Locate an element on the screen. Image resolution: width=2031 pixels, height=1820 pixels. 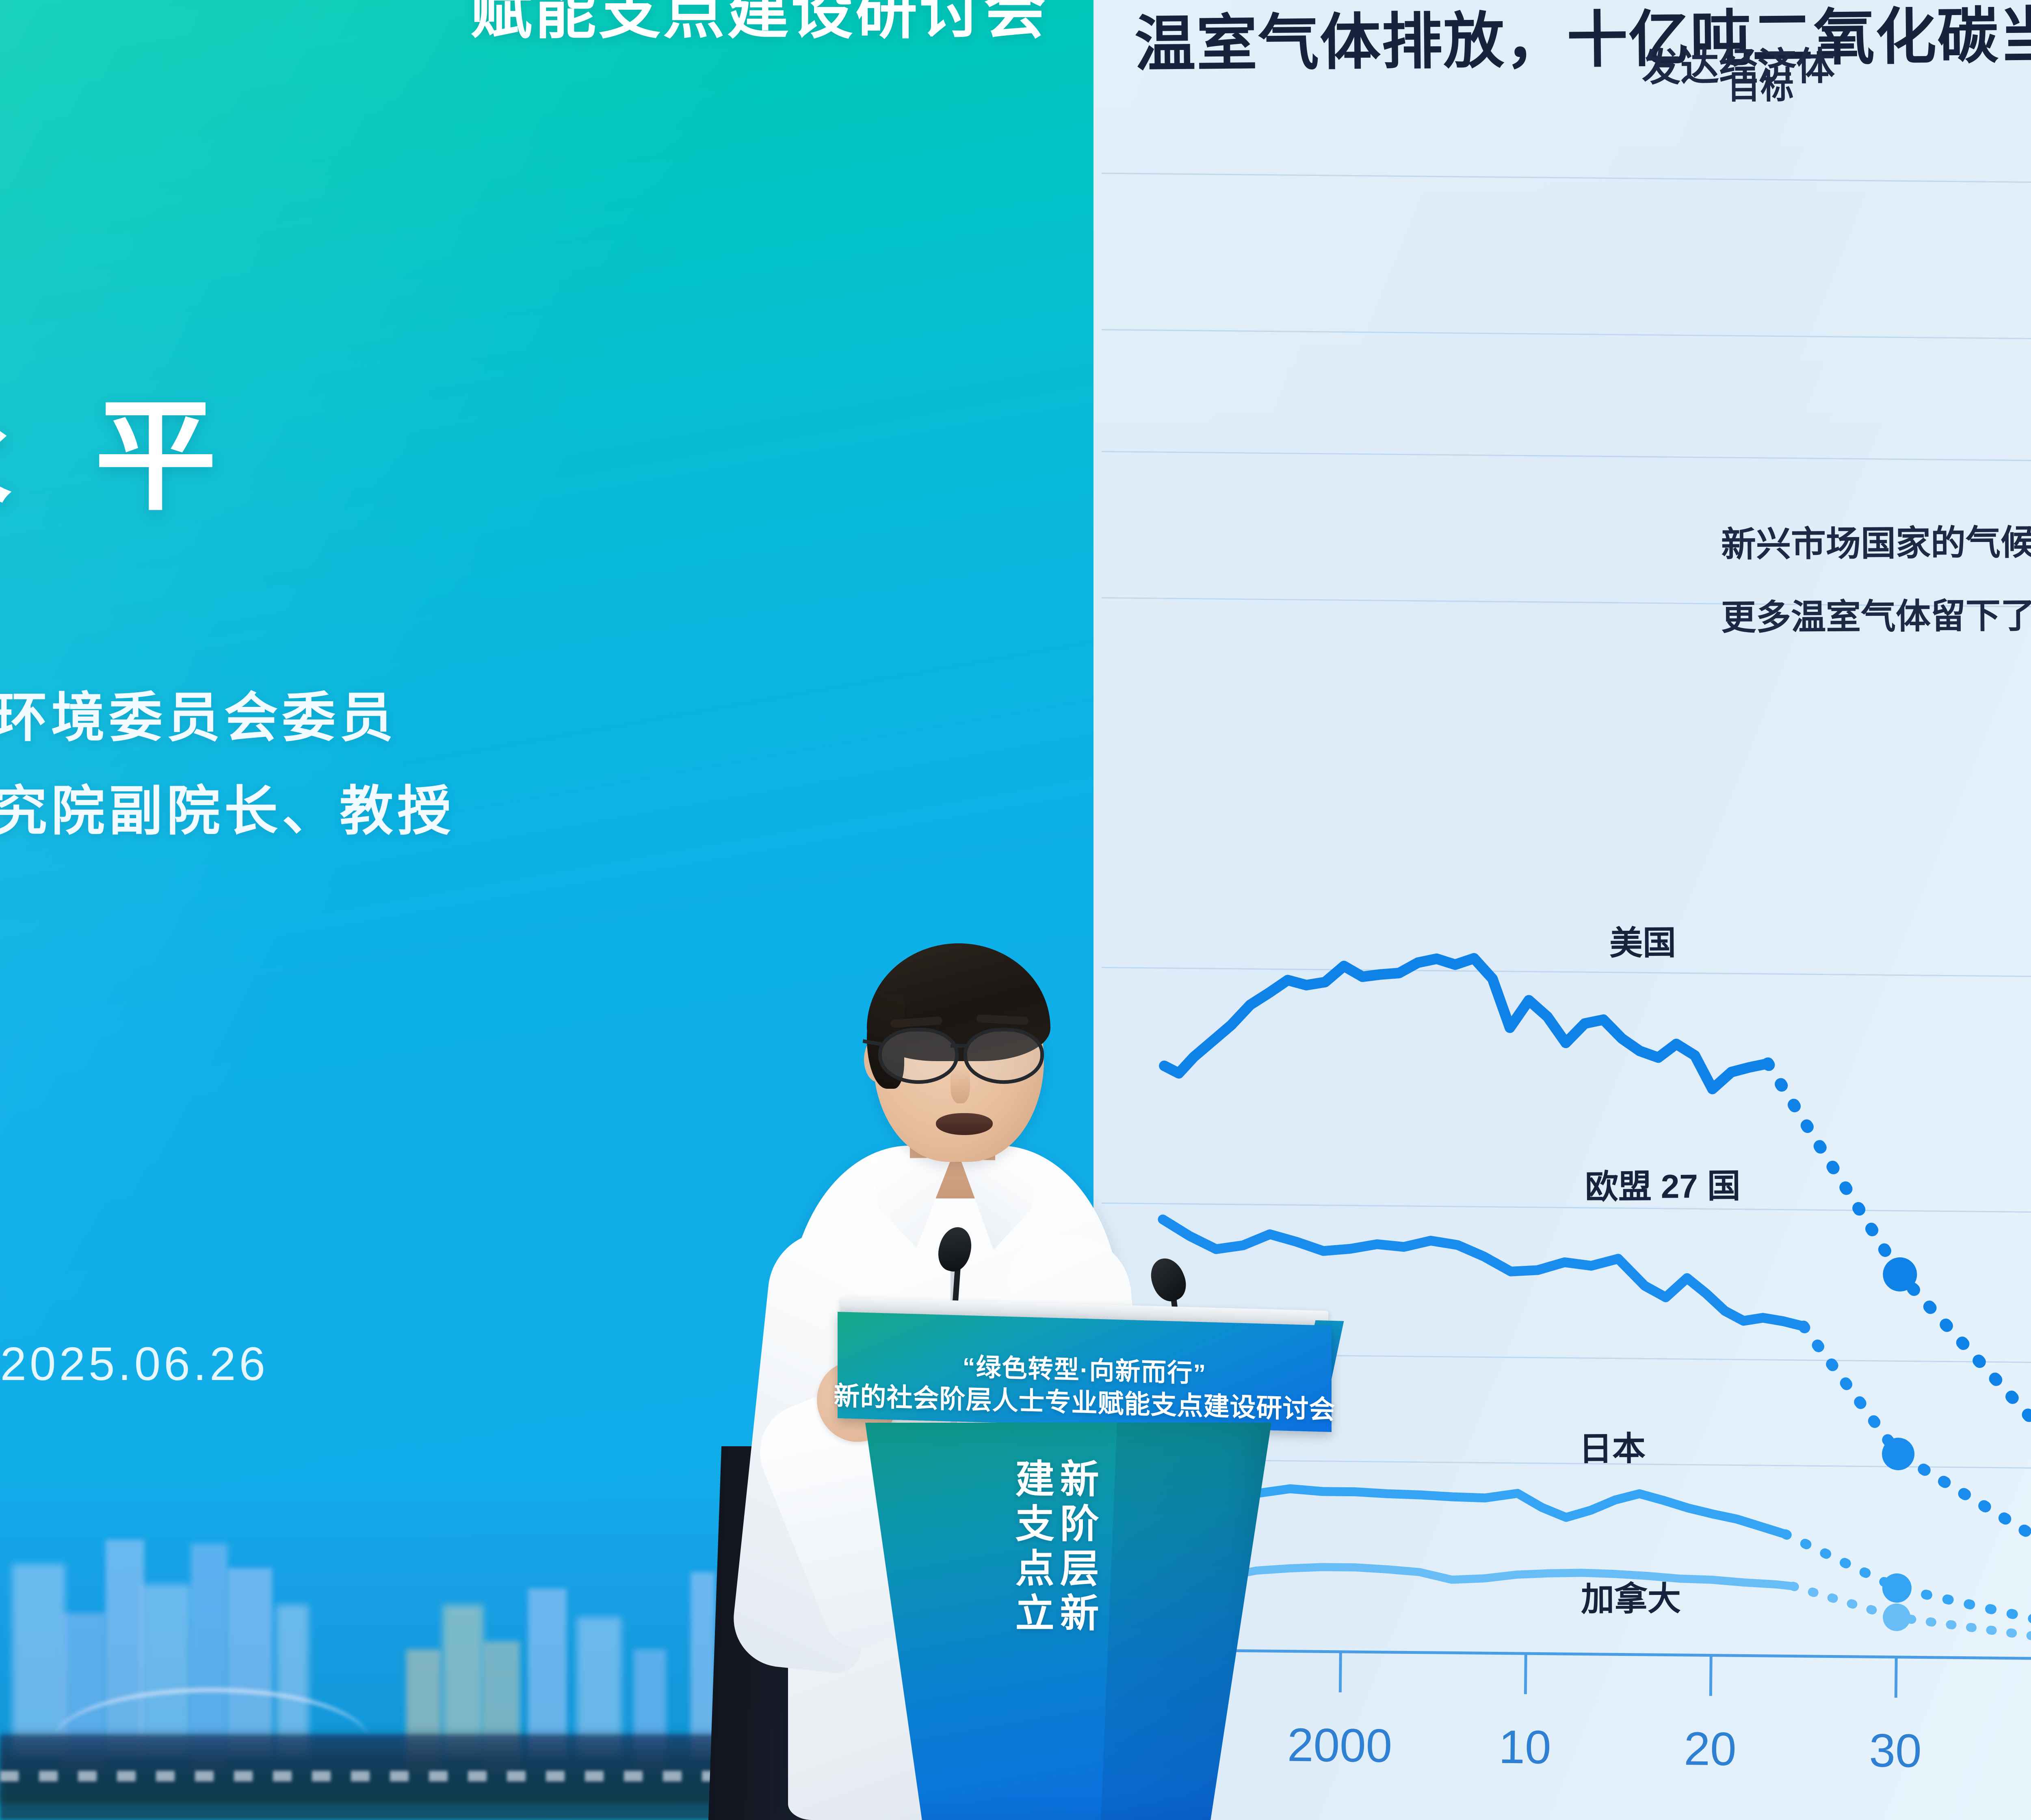
svg-text: 30 is located at coordinates (1895, 1750).